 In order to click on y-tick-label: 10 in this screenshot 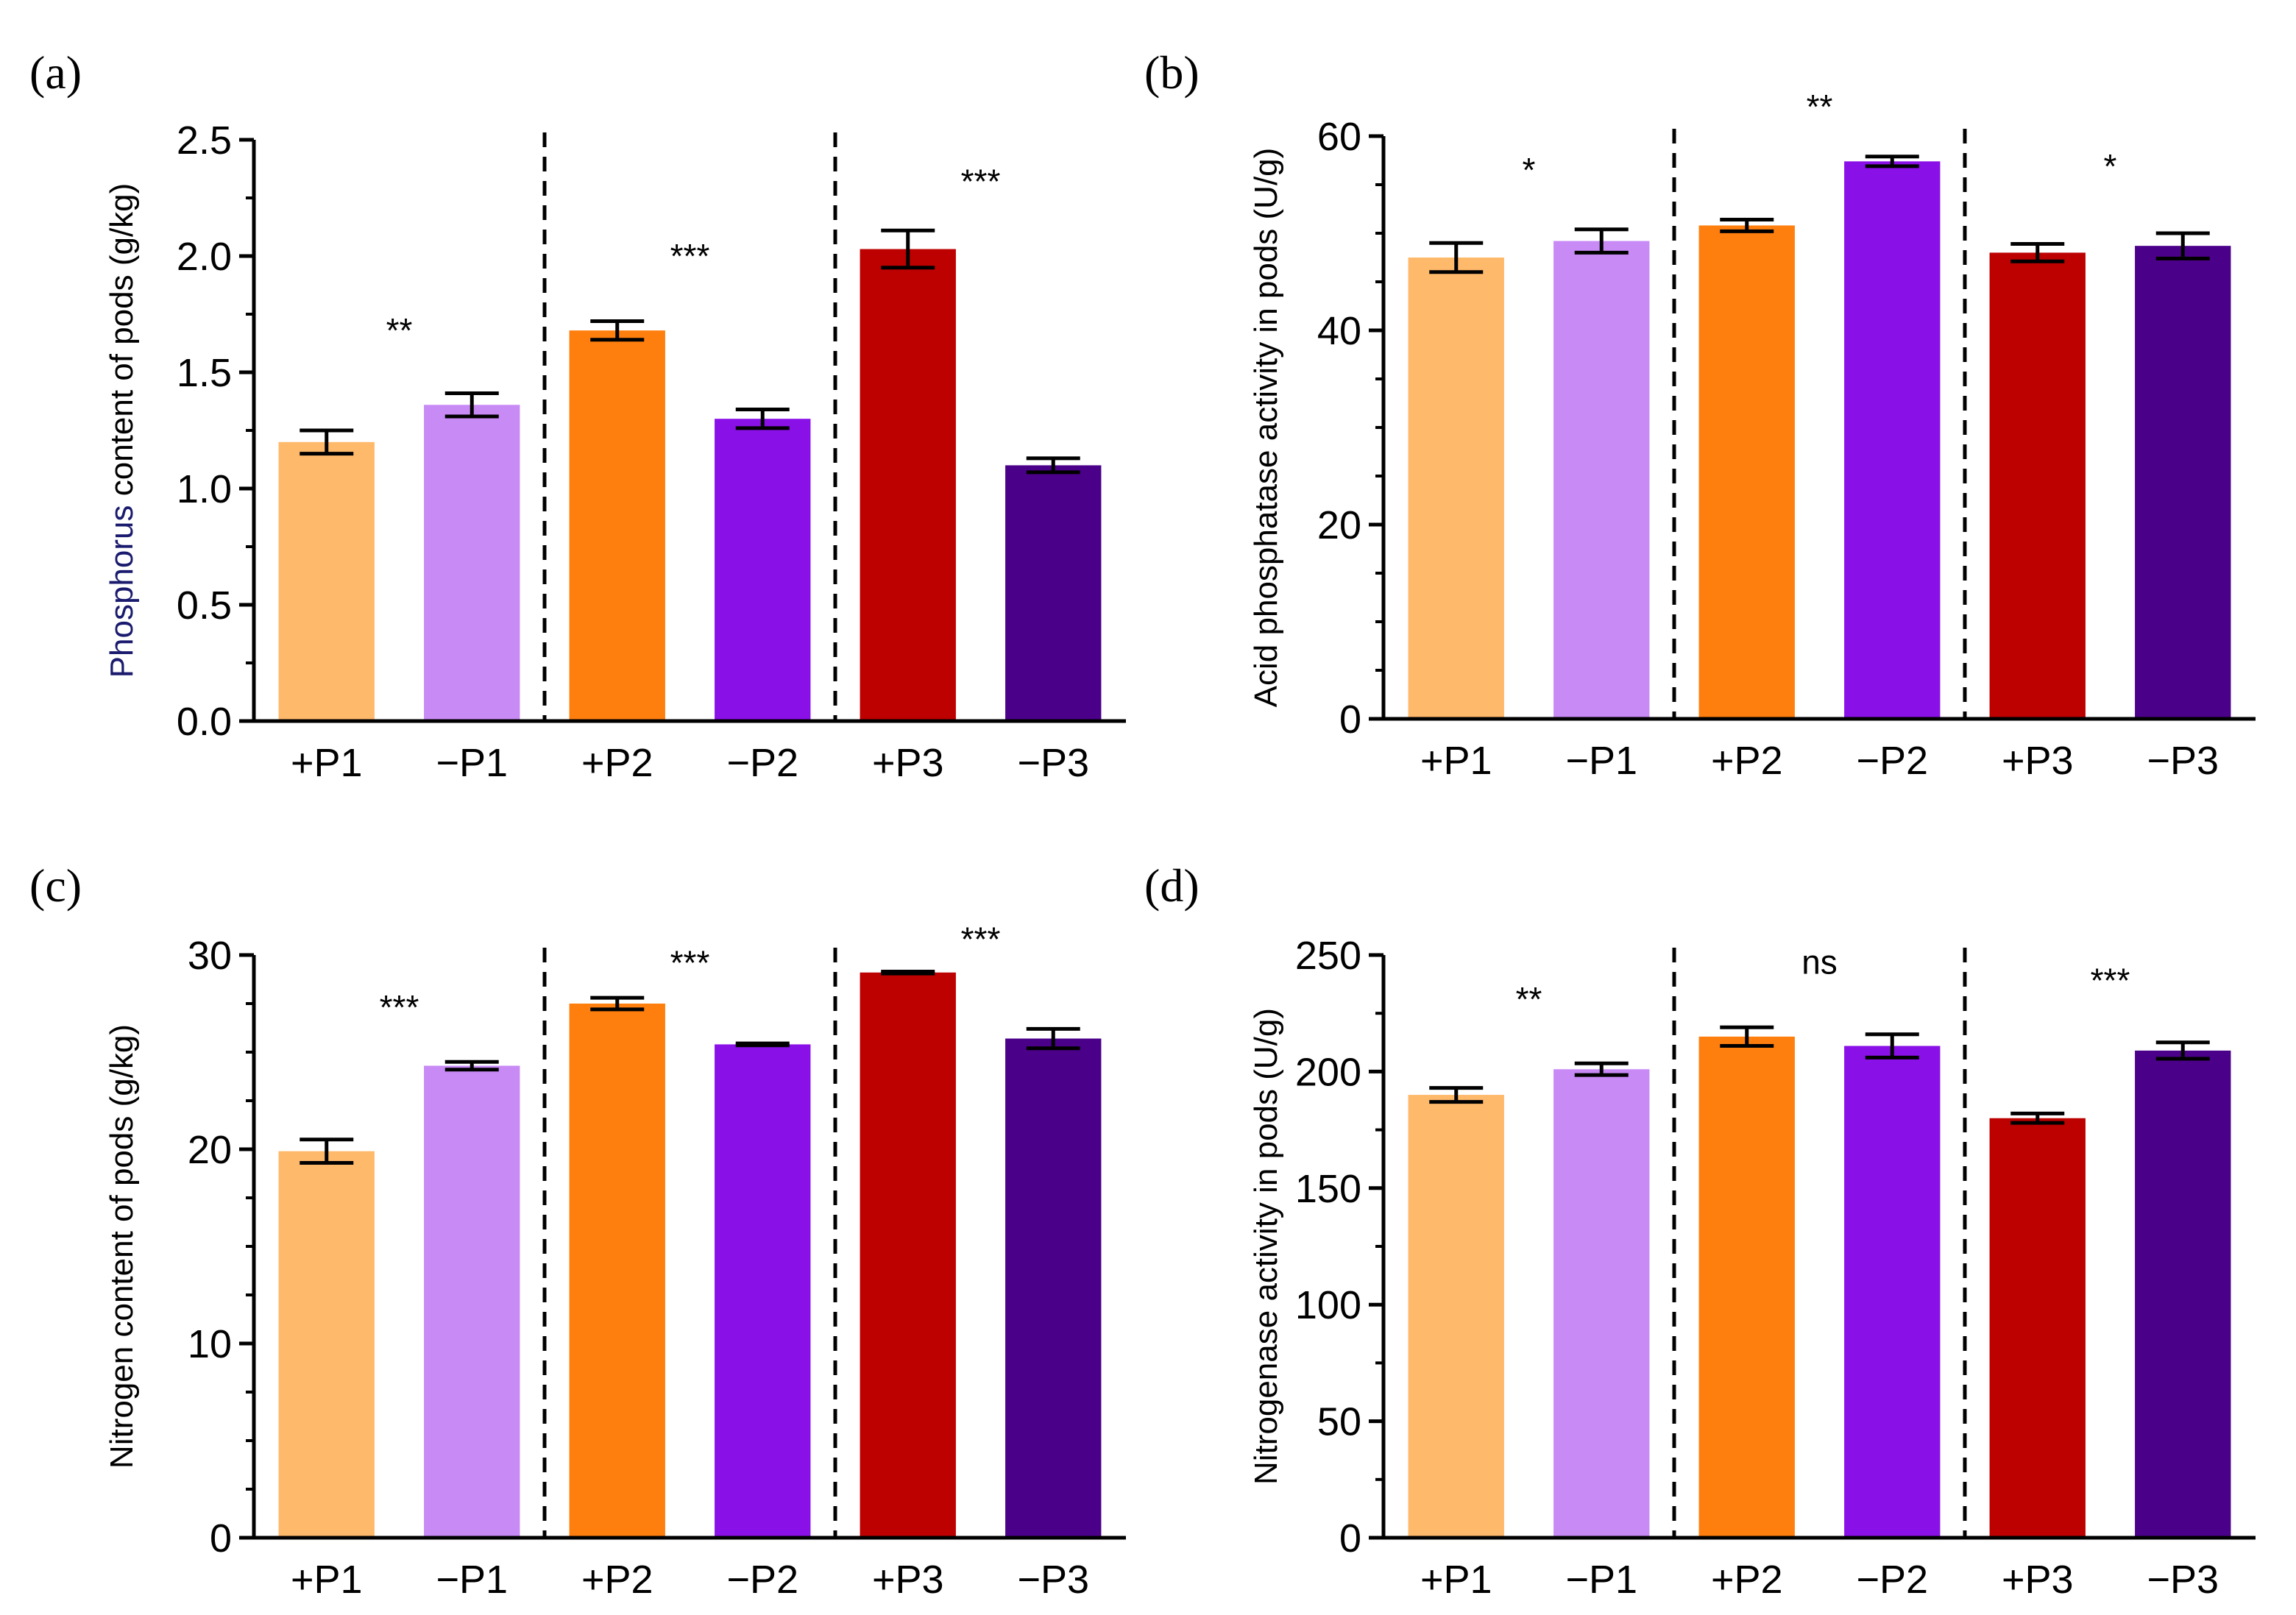, I will do `click(210, 1344)`.